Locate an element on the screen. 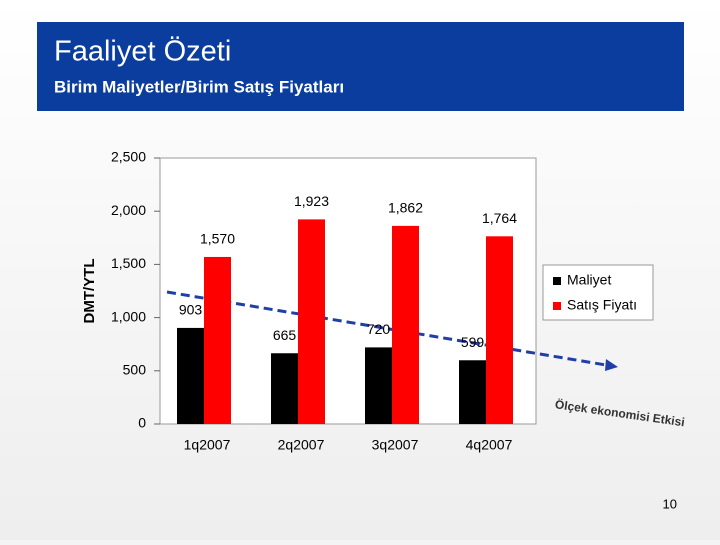  slide-subtitle: Birim Maliyetler/Birim Satış Fiyatları is located at coordinates (199, 86).